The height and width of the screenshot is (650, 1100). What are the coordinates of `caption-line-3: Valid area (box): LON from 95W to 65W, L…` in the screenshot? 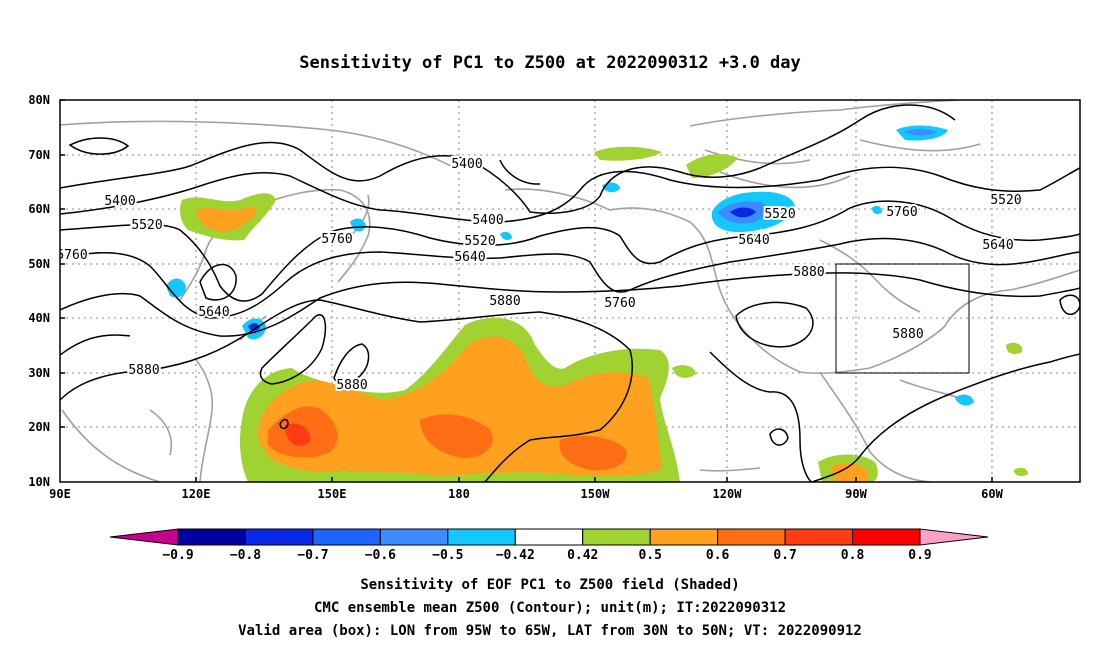 It's located at (550, 631).